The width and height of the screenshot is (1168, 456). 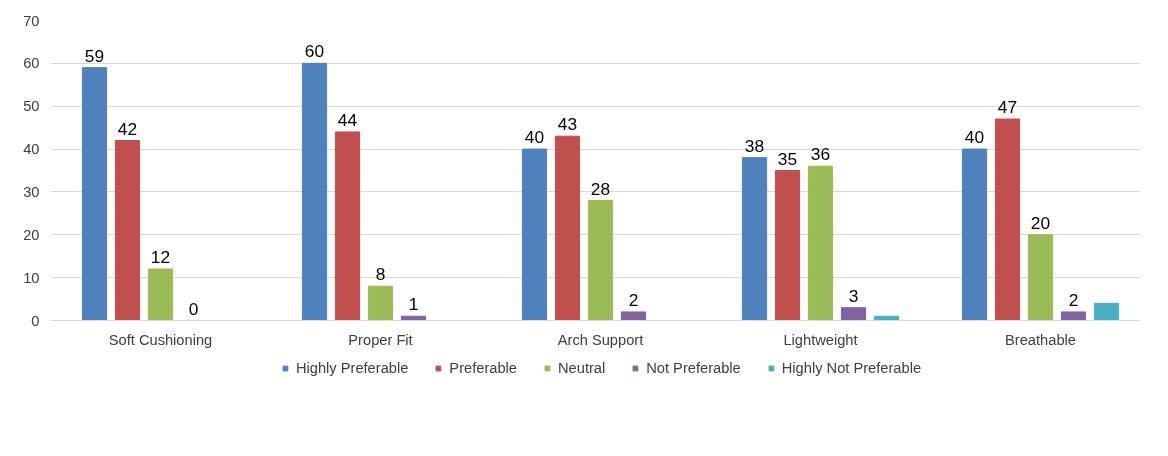 What do you see at coordinates (851, 368) in the screenshot?
I see `legend-label: Highly Not Preferable` at bounding box center [851, 368].